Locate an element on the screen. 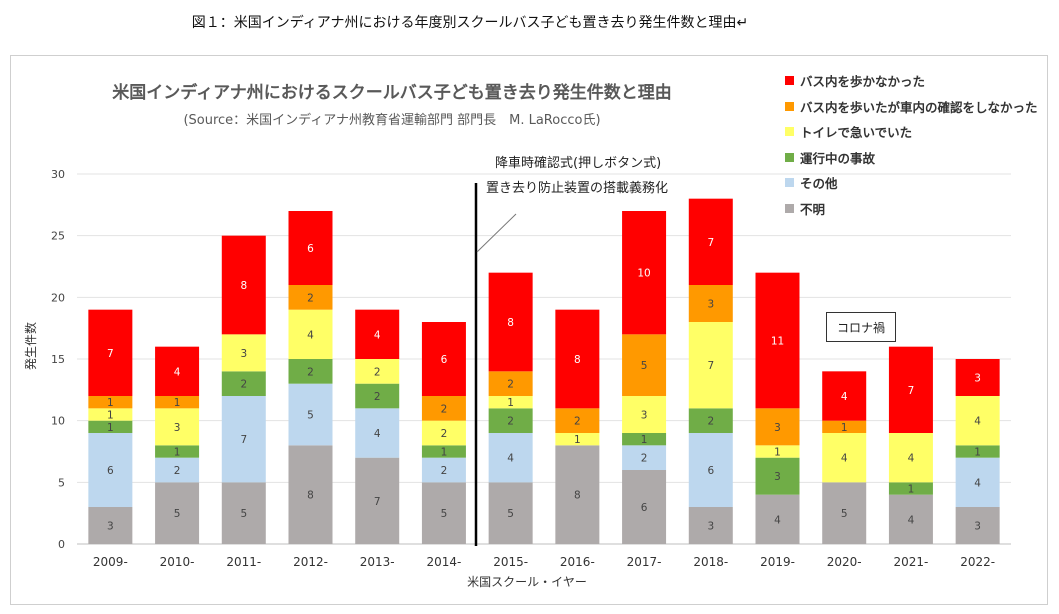  x-axis-label: 米国スクール・イヤー is located at coordinates (527, 582).